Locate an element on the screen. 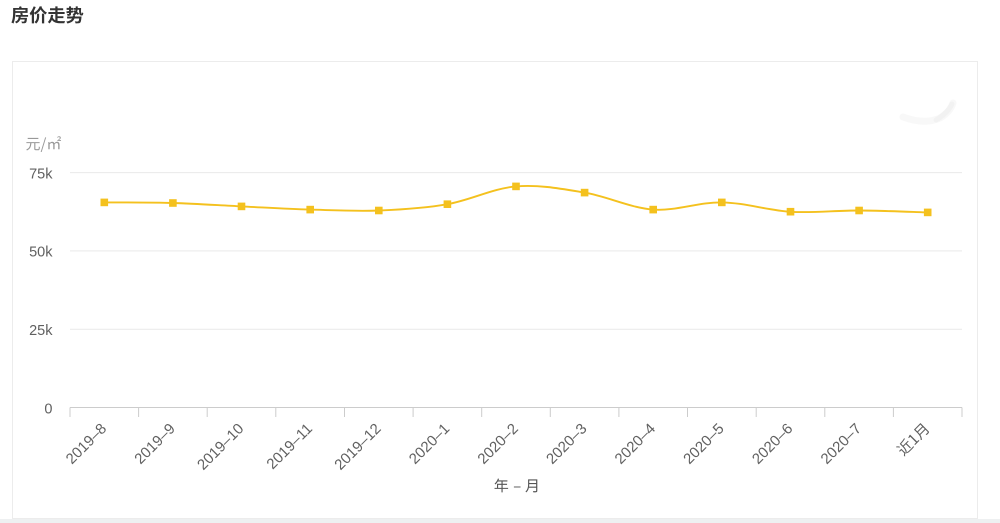  svg-text: 50k is located at coordinates (41, 253).